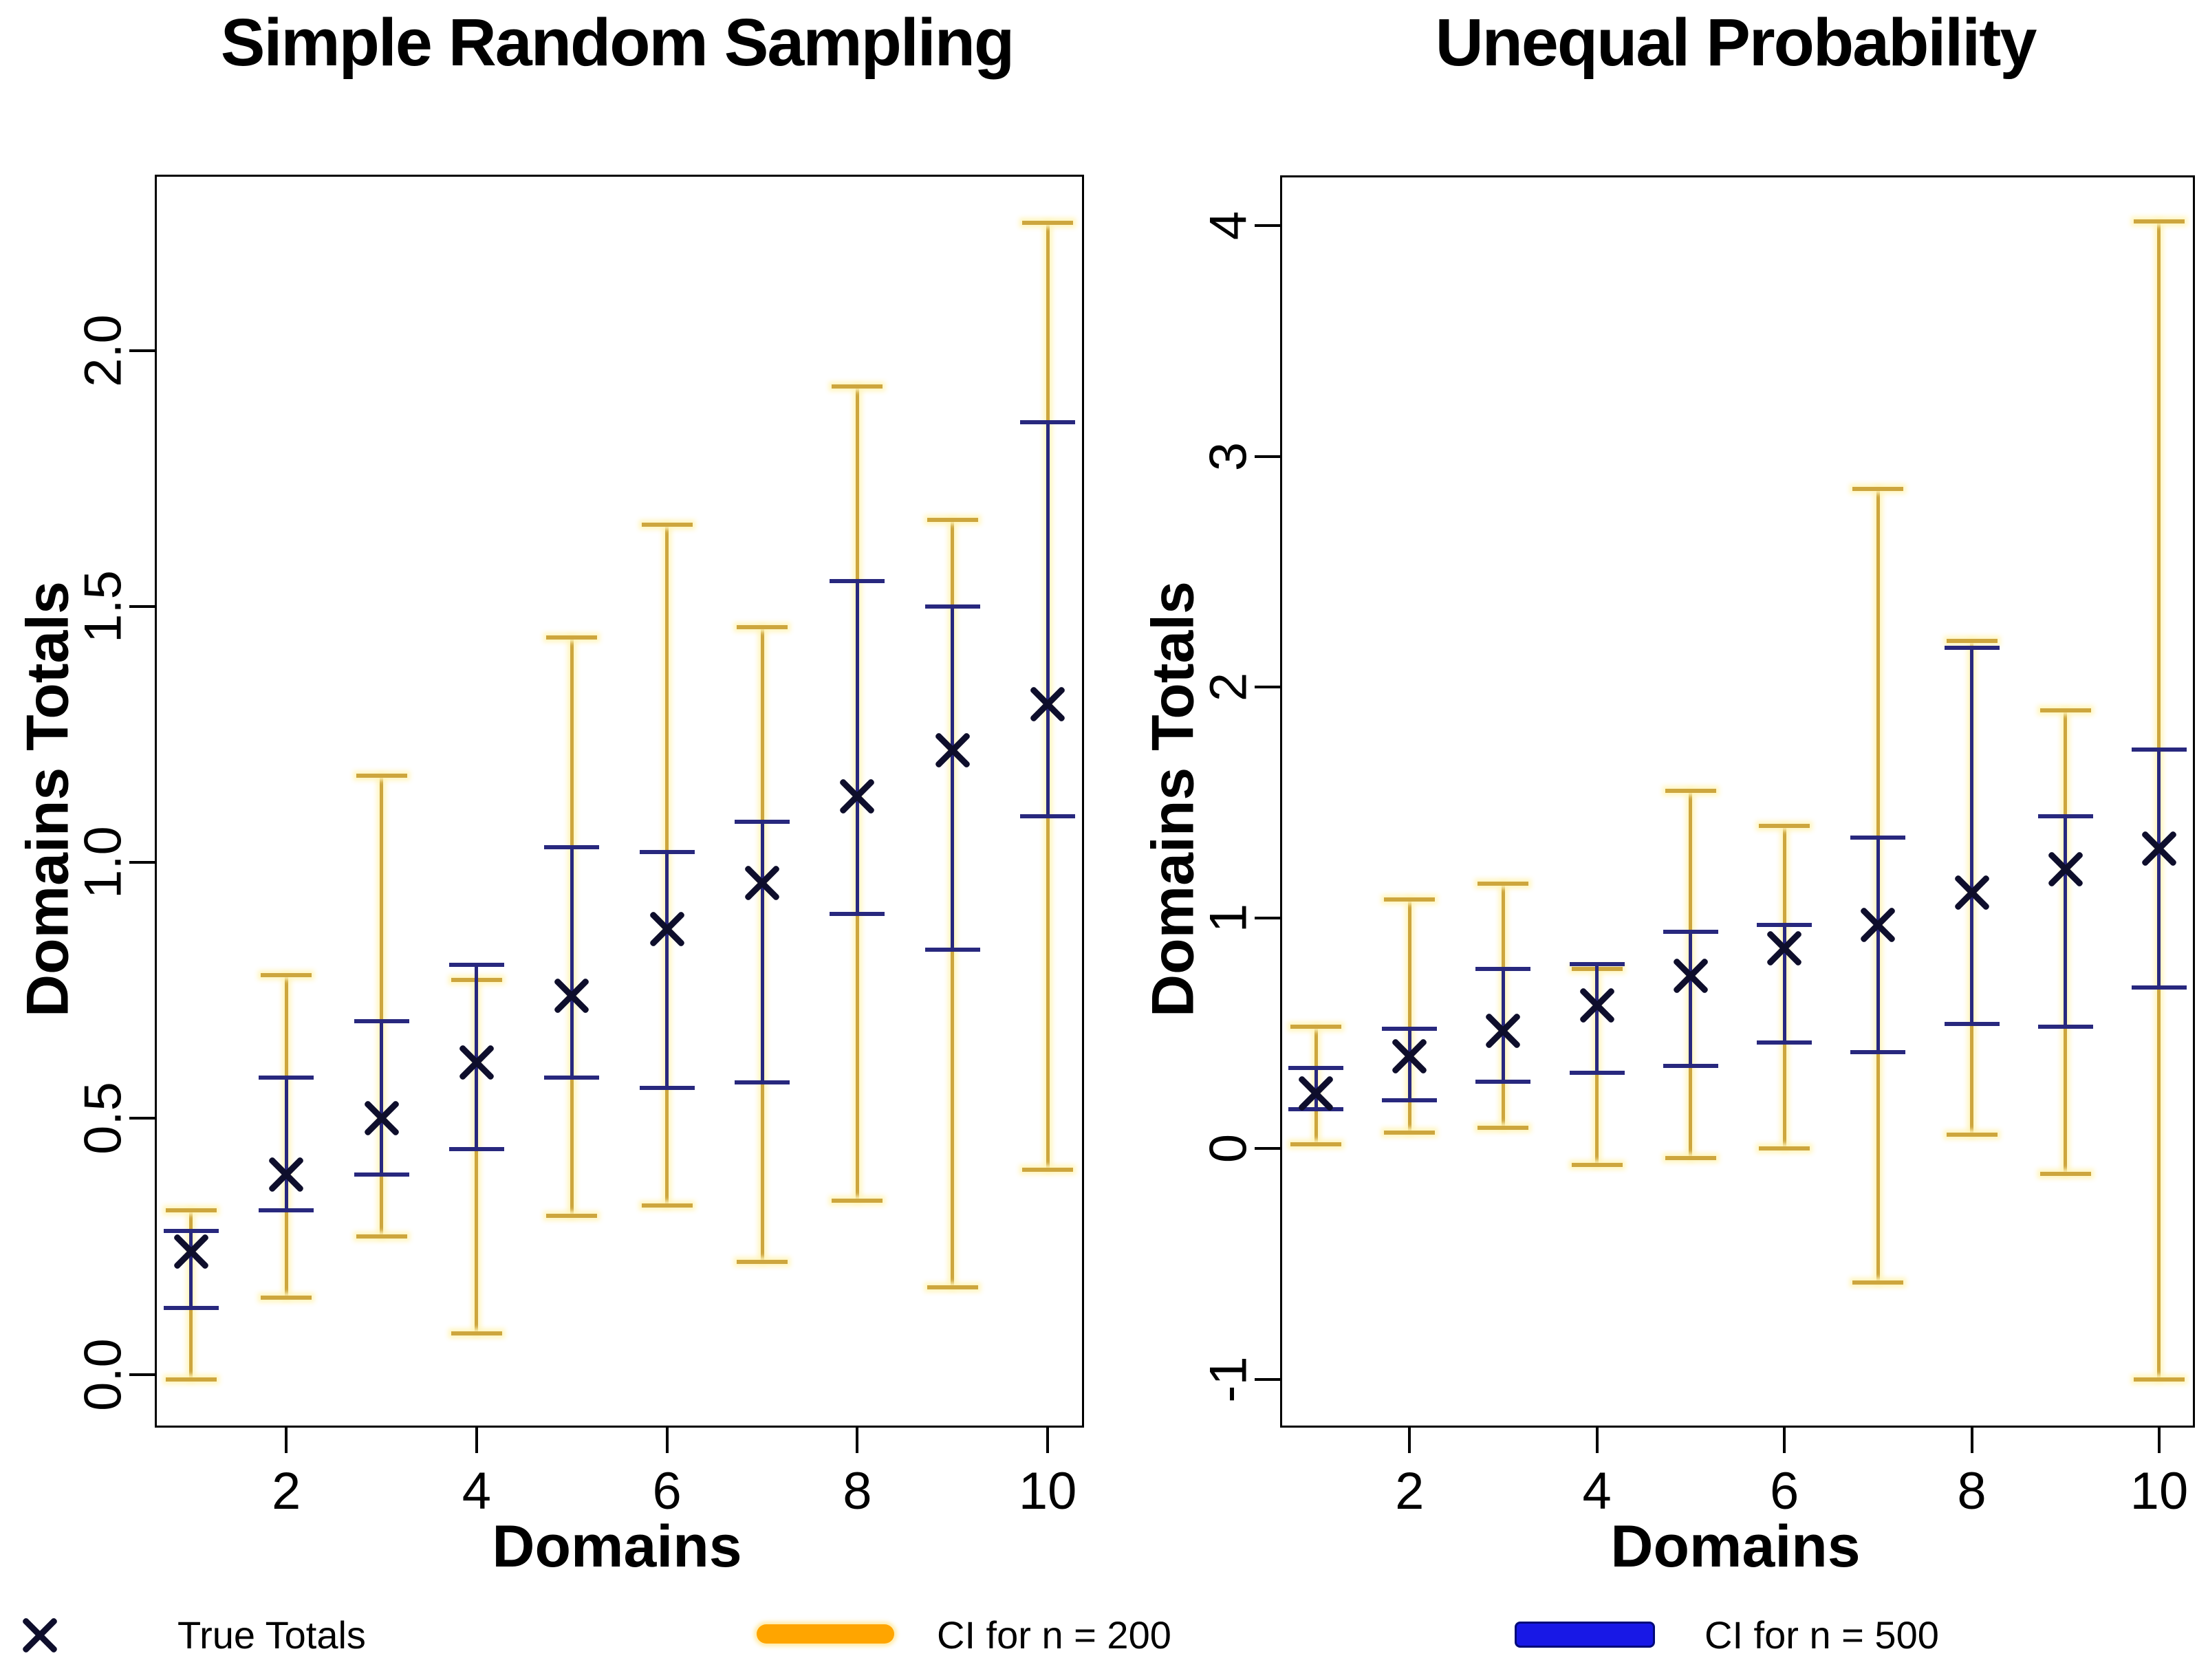  Describe the element at coordinates (477, 1157) in the screenshot. I see `ci200-line` at that location.